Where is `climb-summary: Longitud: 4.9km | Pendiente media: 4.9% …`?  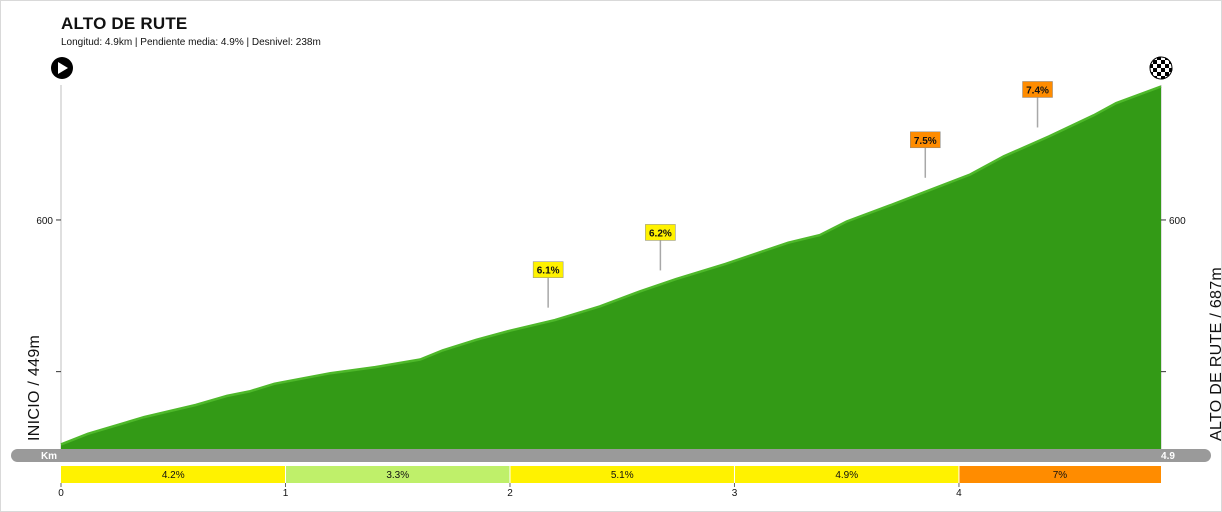
climb-summary: Longitud: 4.9km | Pendiente media: 4.9% … is located at coordinates (191, 42).